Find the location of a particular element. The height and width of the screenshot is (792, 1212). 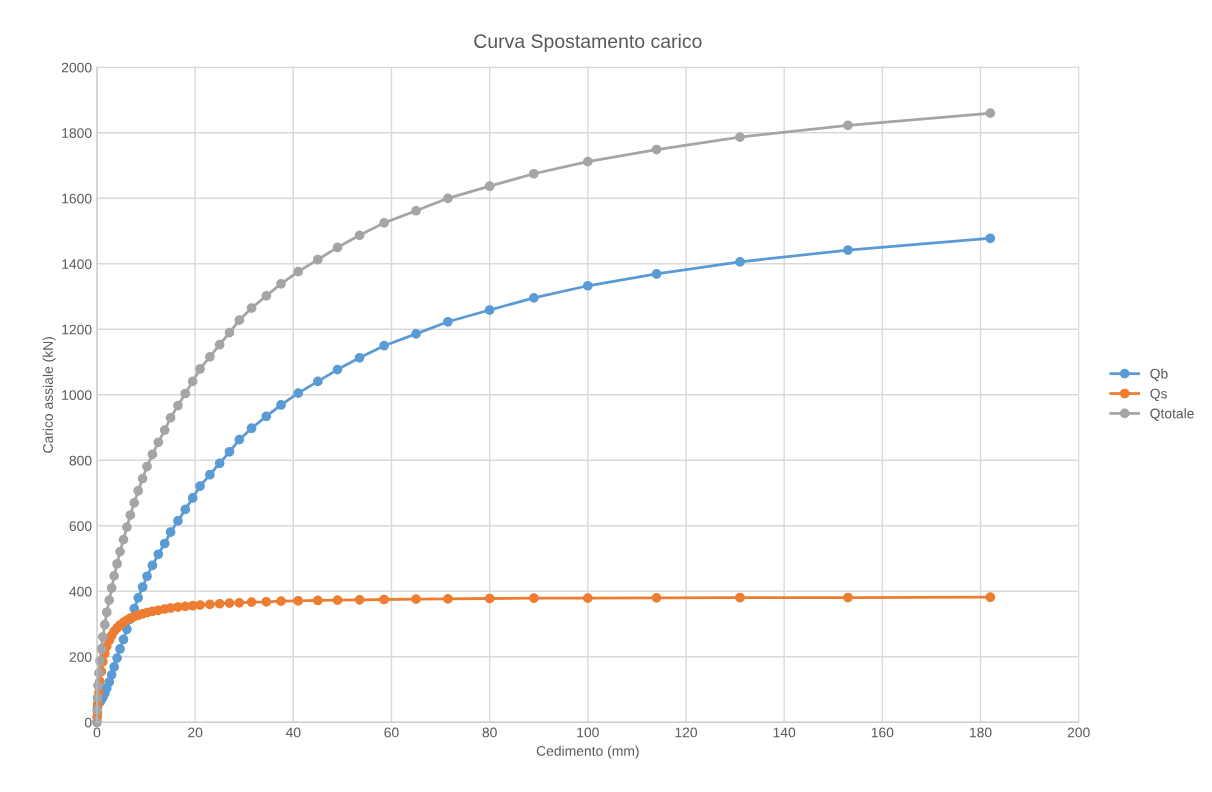

x-tick-label: 180 is located at coordinates (980, 732).